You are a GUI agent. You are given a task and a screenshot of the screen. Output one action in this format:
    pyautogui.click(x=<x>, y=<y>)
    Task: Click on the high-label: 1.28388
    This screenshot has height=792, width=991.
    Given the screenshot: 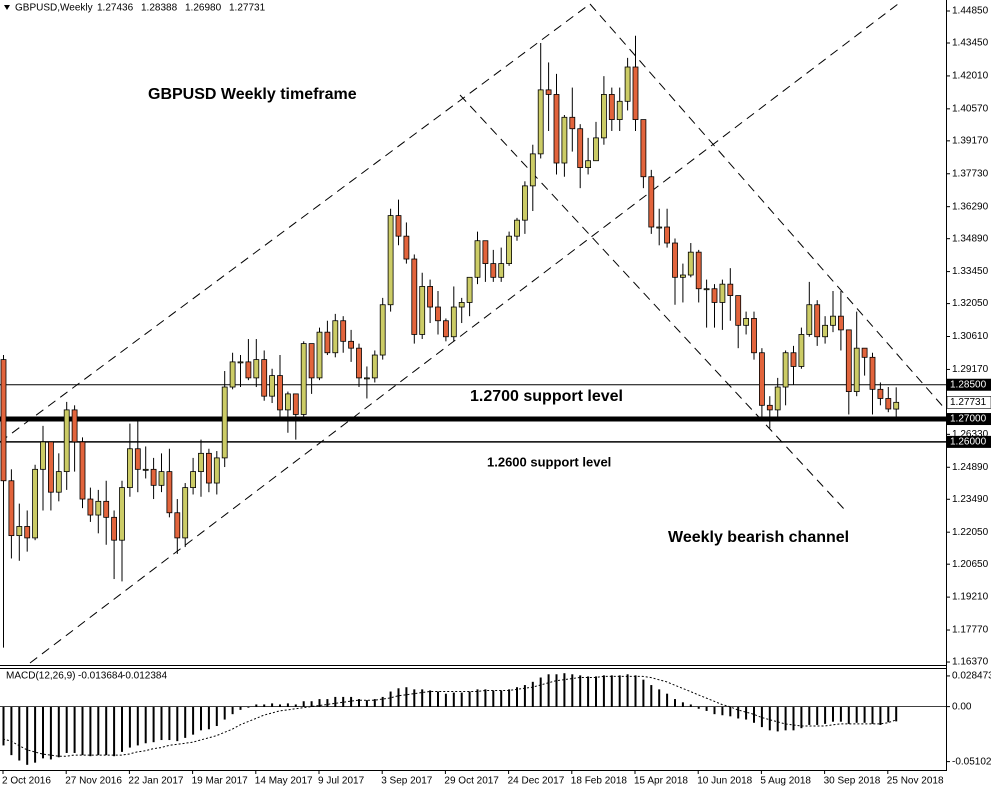 What is the action you would take?
    pyautogui.click(x=159, y=8)
    